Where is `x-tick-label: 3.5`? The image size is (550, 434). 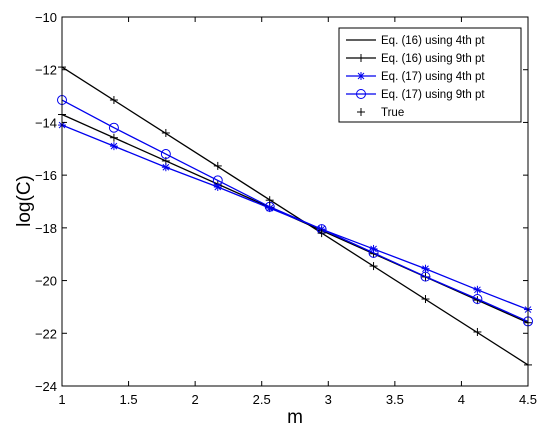
x-tick-label: 3.5 is located at coordinates (395, 399).